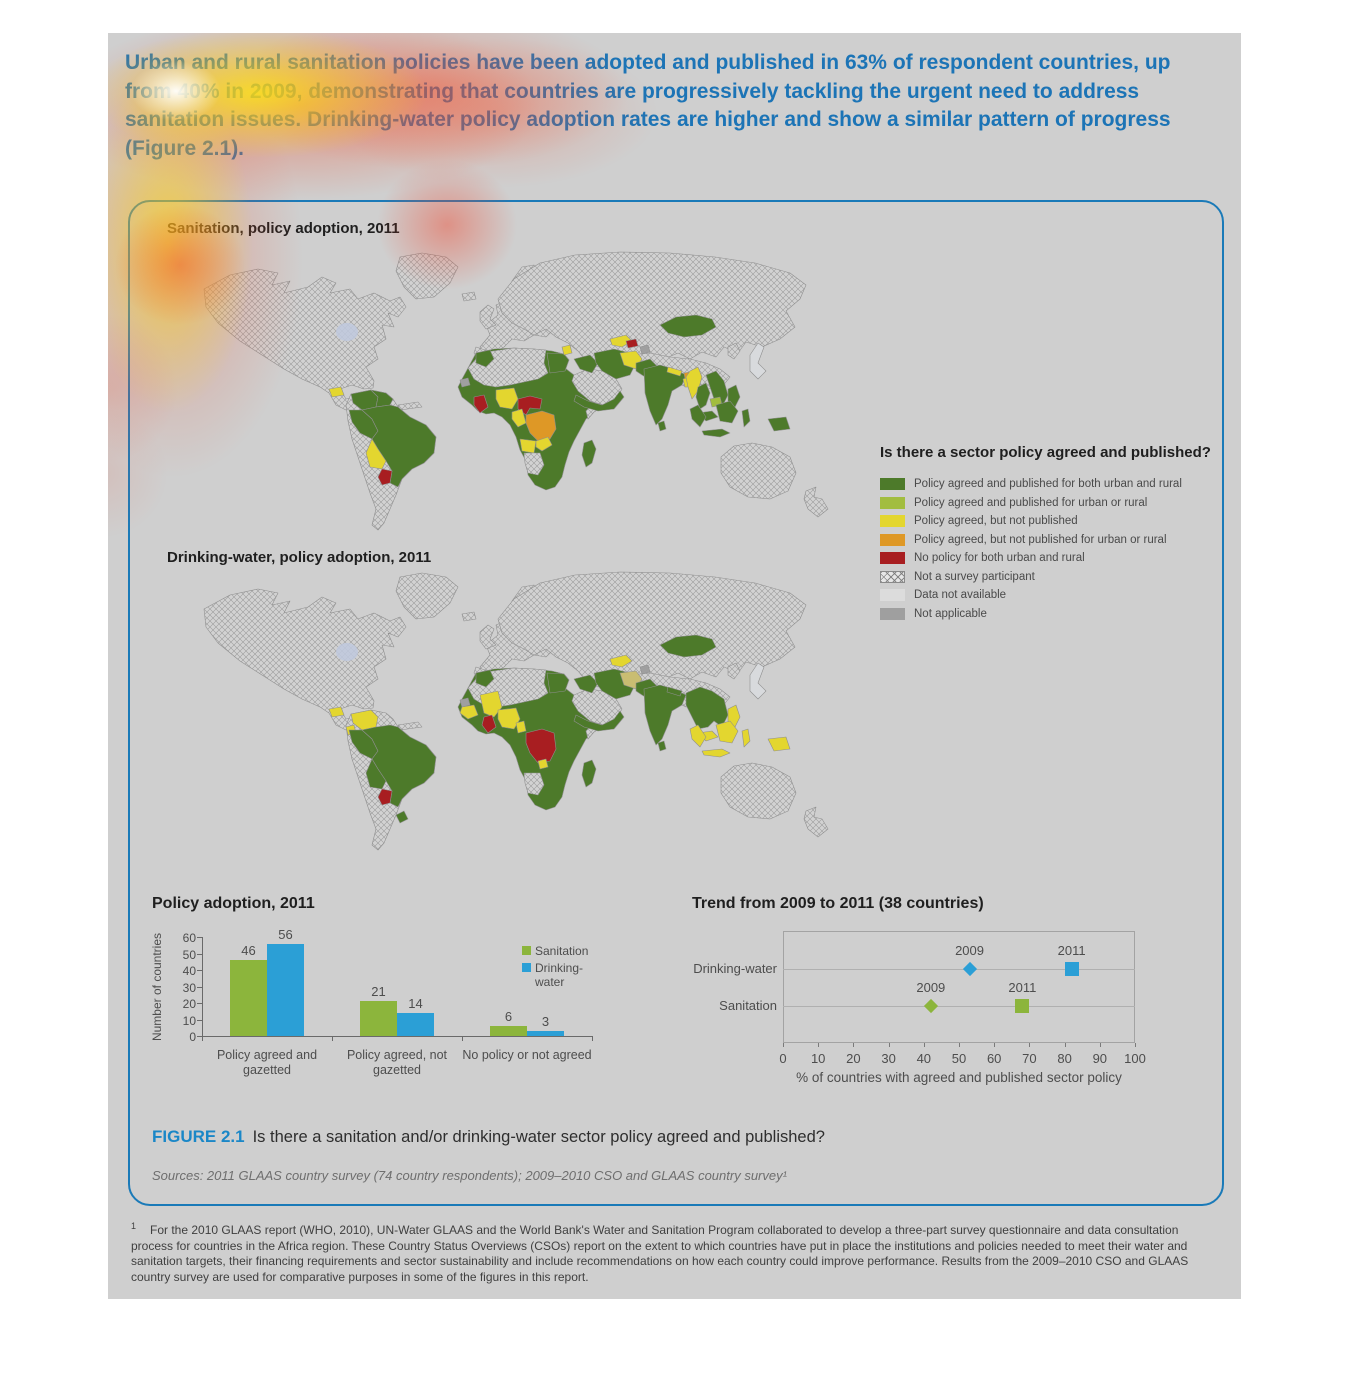 The height and width of the screenshot is (1394, 1350). I want to click on trend-x-tick-label: 100, so click(1135, 1058).